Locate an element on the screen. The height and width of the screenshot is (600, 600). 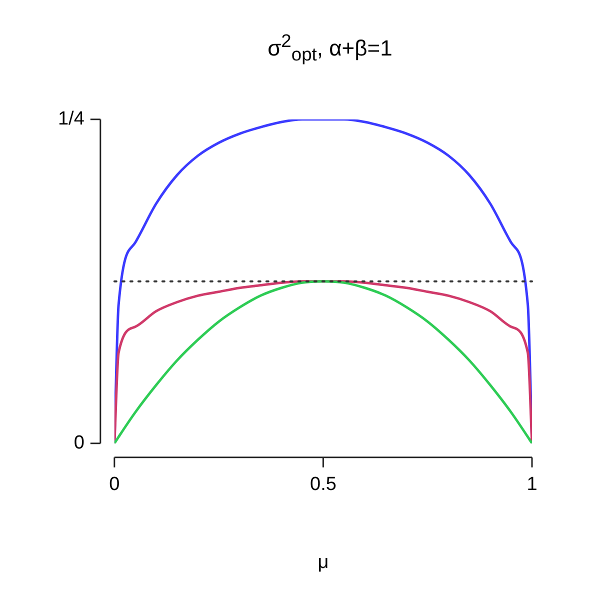
x-axis-title: μ is located at coordinates (323, 562).